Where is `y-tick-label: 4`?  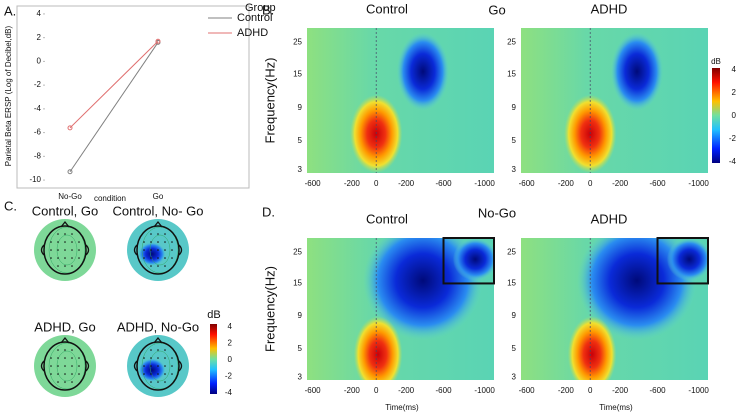 y-tick-label: 4 is located at coordinates (39, 13).